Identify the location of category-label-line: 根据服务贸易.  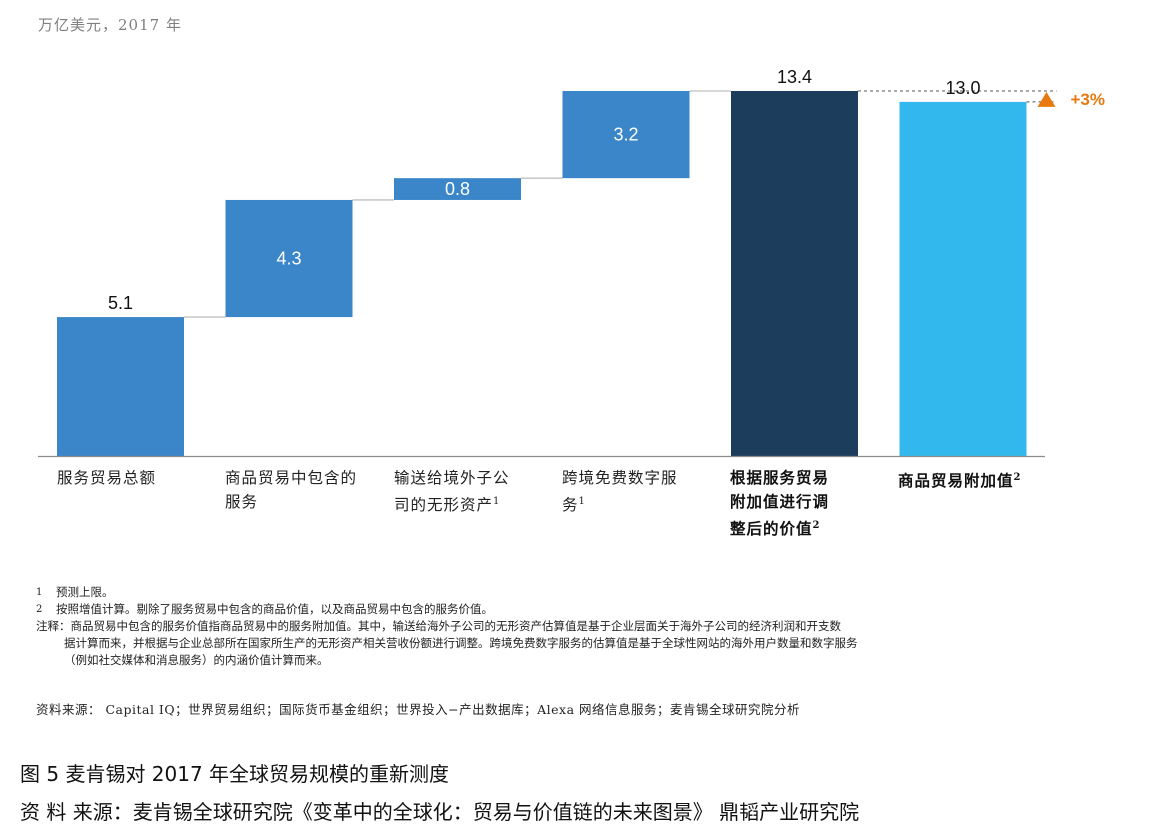
(779, 478).